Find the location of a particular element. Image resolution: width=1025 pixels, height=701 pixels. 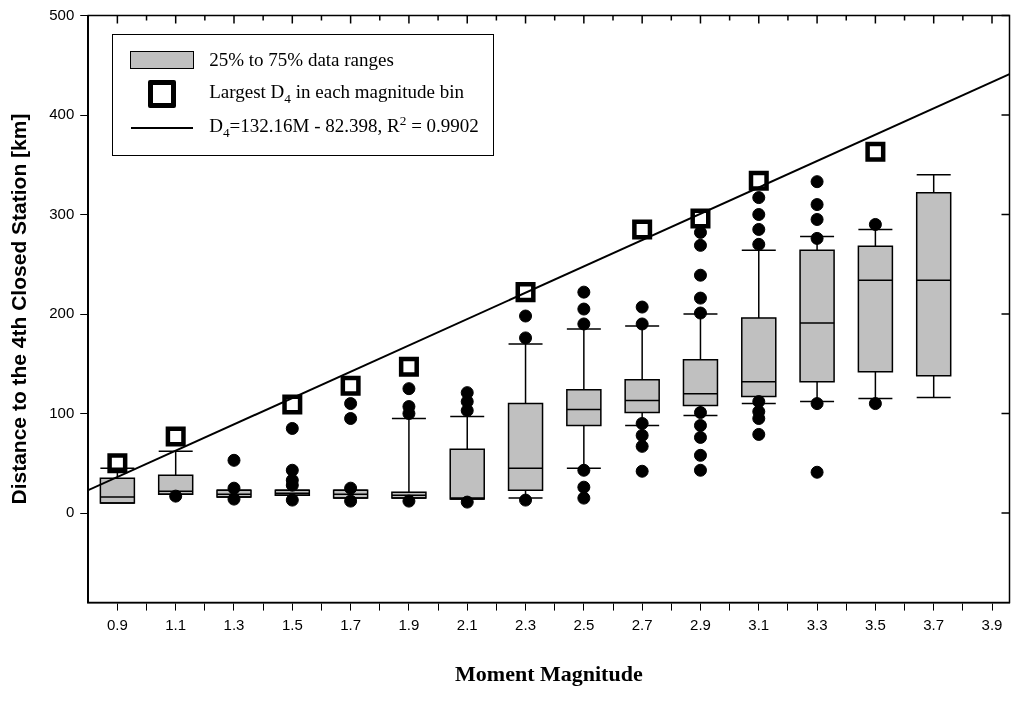

x-tick-label: 1.7 is located at coordinates (351, 624).